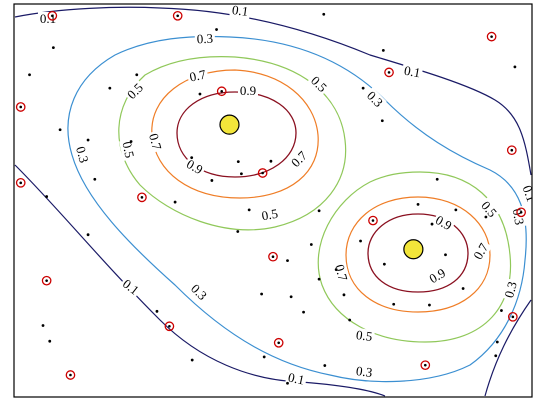  I want to click on contour-label-text: 0.9, so click(437, 275).